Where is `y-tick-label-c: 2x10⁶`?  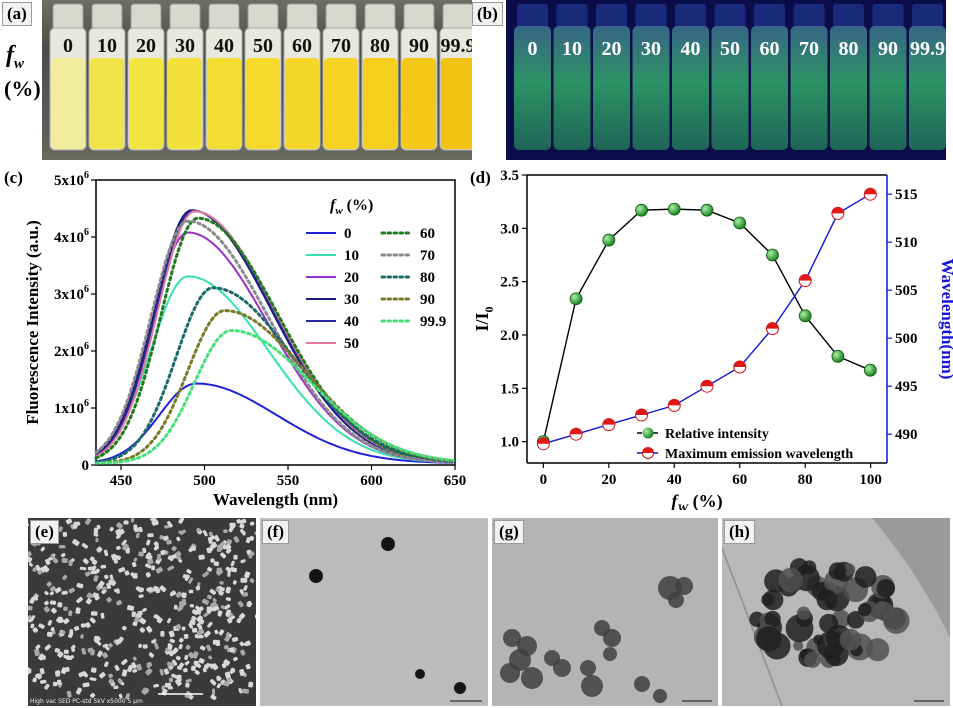 y-tick-label-c: 2x10⁶ is located at coordinates (71, 350).